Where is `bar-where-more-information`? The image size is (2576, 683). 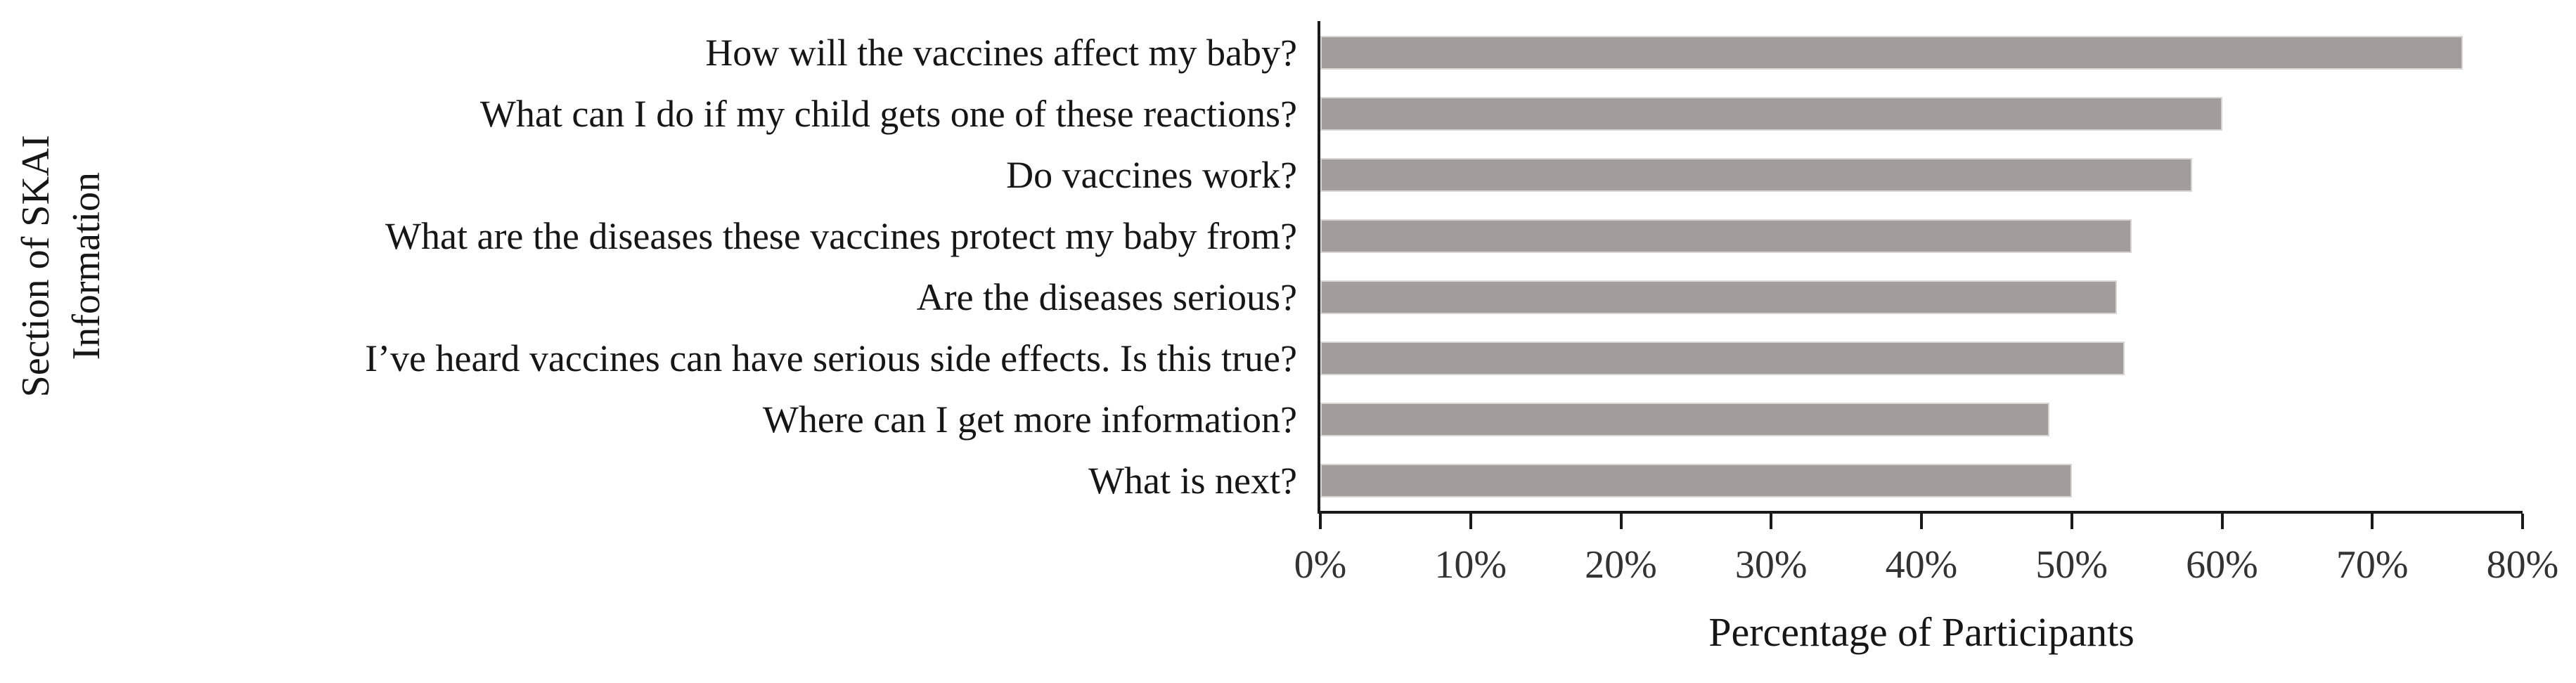
bar-where-more-information is located at coordinates (1684, 419).